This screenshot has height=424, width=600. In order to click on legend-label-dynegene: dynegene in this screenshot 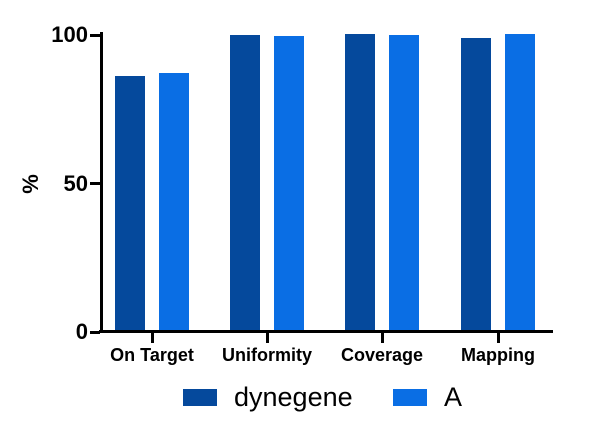, I will do `click(293, 397)`.